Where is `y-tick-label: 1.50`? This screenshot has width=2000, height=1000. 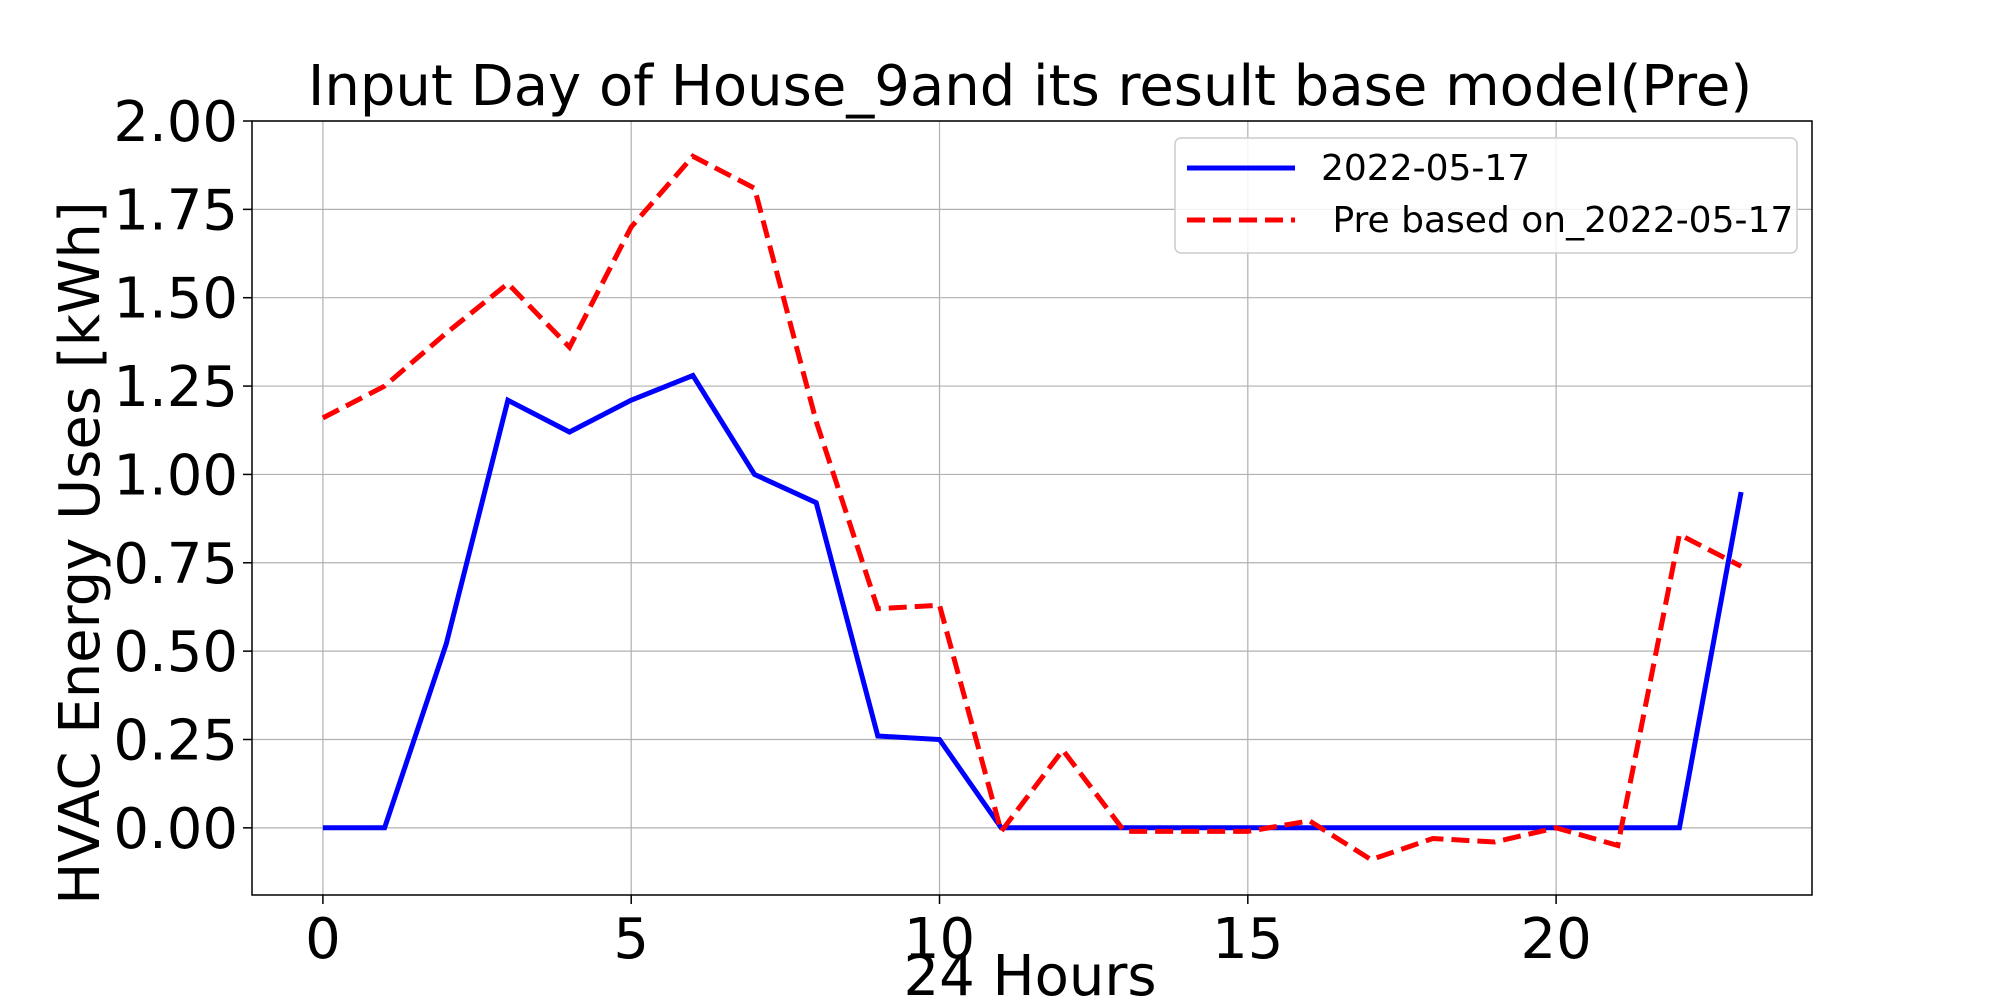
y-tick-label: 1.50 is located at coordinates (175, 299).